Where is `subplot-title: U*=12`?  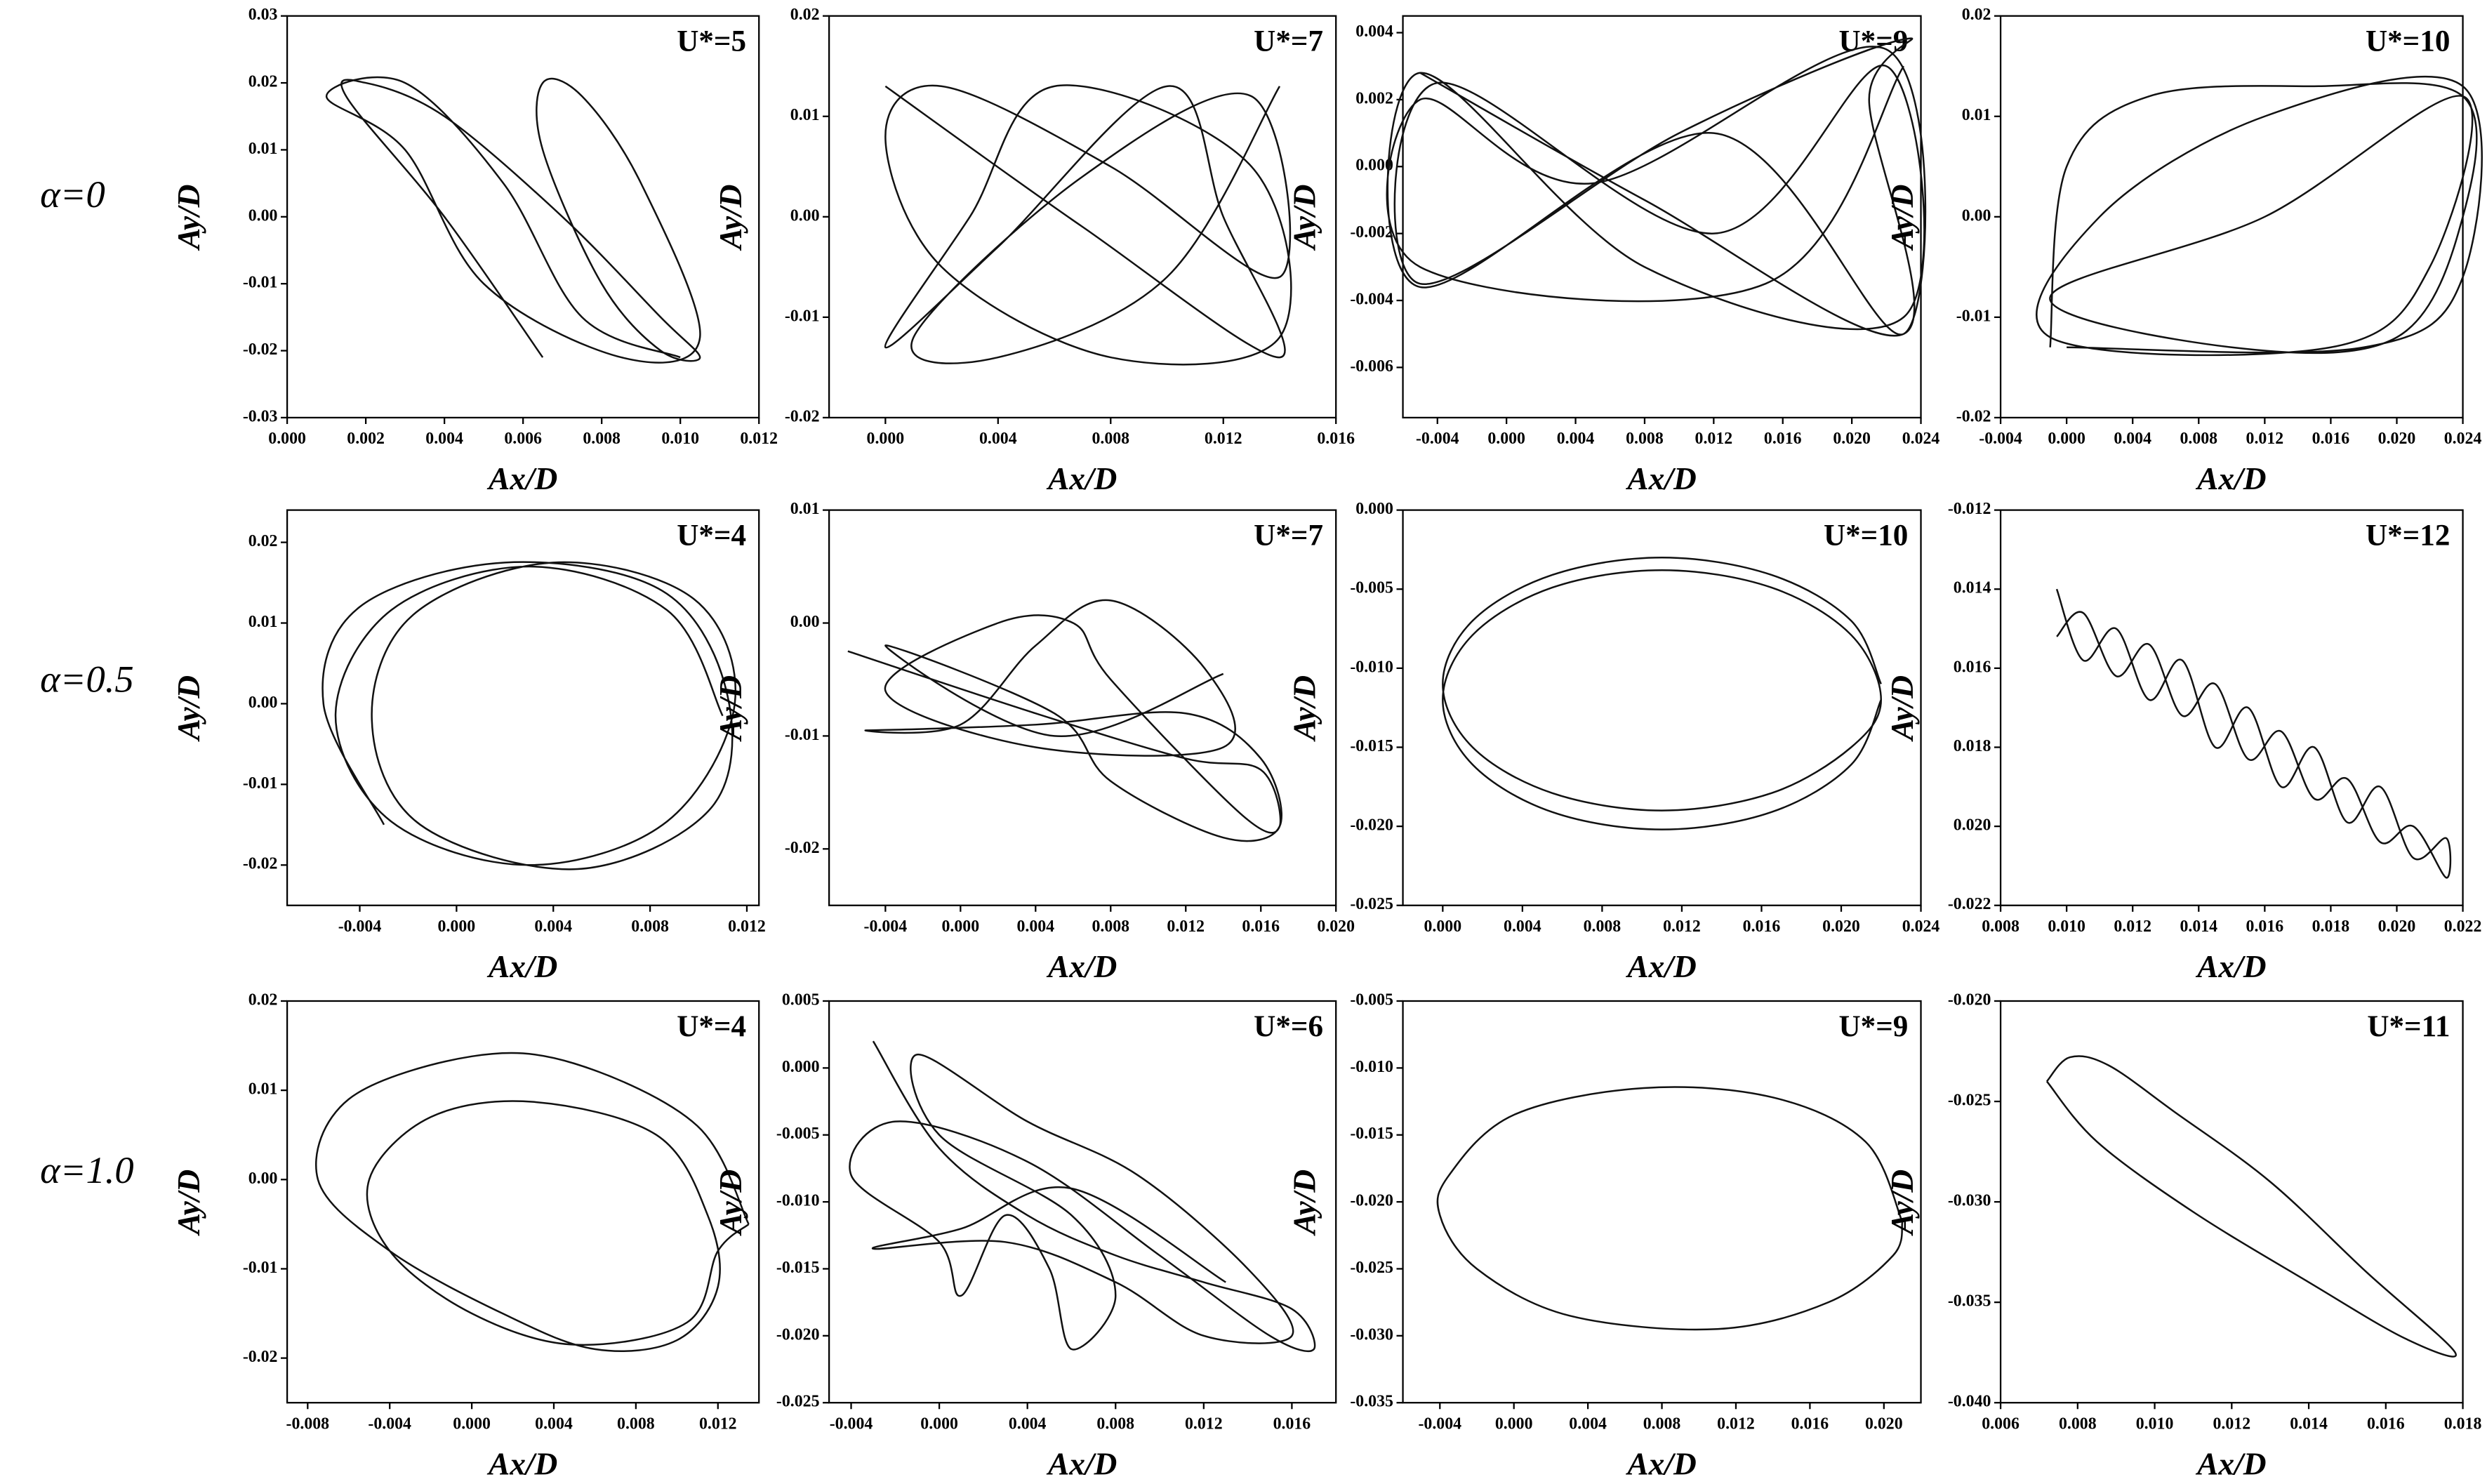 subplot-title: U*=12 is located at coordinates (2408, 535).